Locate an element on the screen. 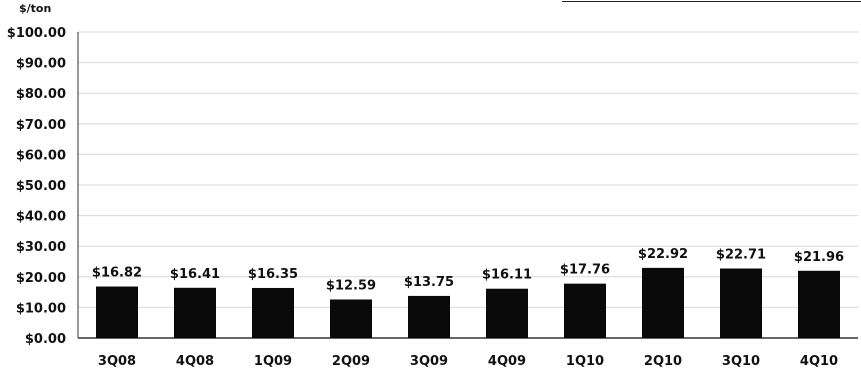  bar-data-label: $16.11 is located at coordinates (507, 275).